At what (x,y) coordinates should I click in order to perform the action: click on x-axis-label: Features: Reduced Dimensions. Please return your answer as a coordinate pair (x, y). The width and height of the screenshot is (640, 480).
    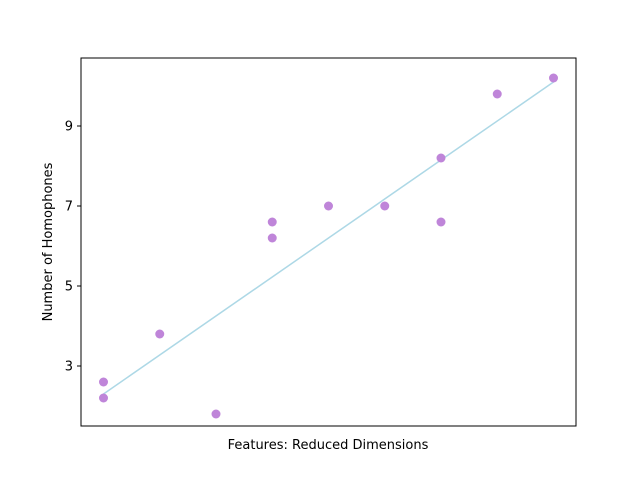
    Looking at the image, I should click on (328, 445).